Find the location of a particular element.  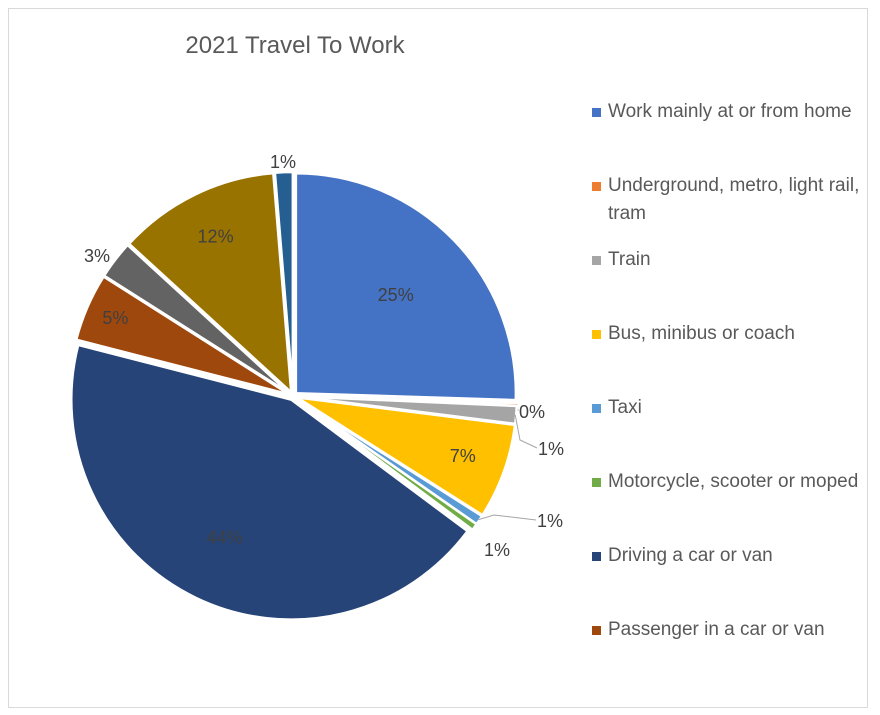

legend-label: Driving a car or van is located at coordinates (690, 555).